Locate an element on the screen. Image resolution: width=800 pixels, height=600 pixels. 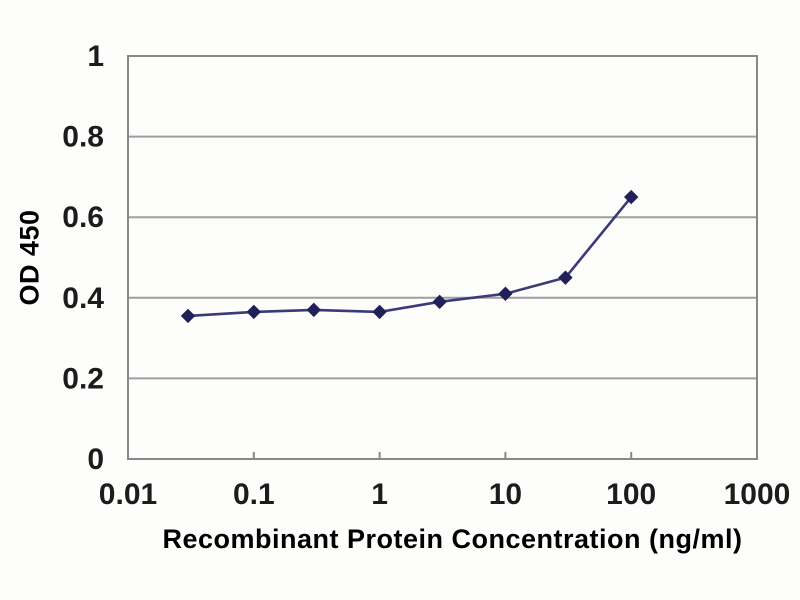
x-tick-label: 10 is located at coordinates (505, 494).